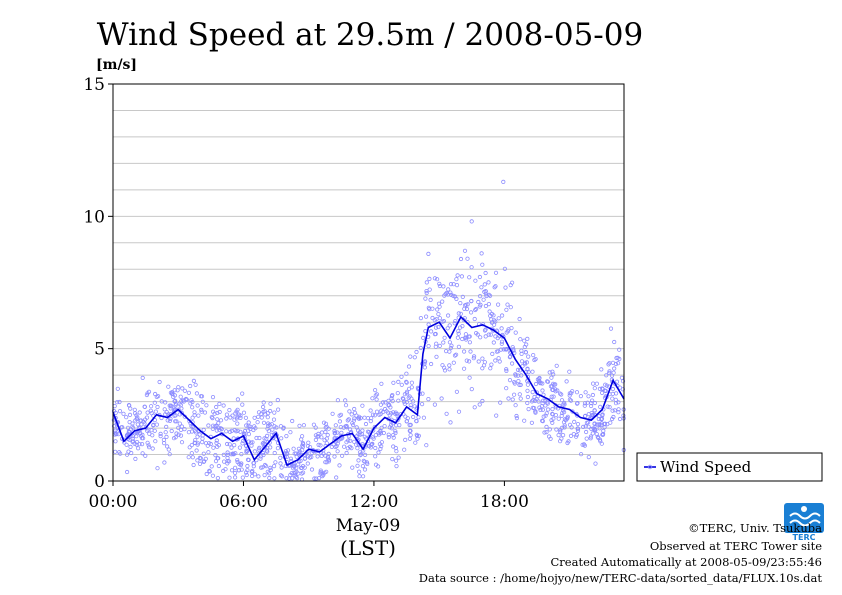 The height and width of the screenshot is (595, 842). Describe the element at coordinates (94, 85) in the screenshot. I see `y-tick-label: 15` at that location.